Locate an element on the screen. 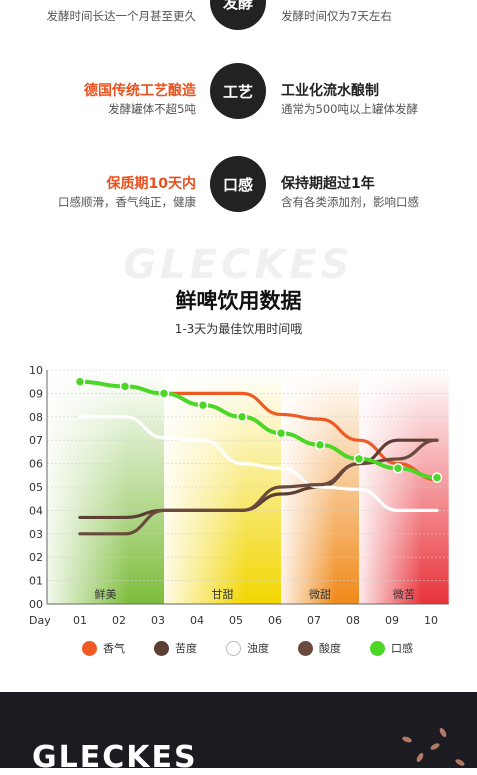  y-tick-label: 04 is located at coordinates (36, 510).